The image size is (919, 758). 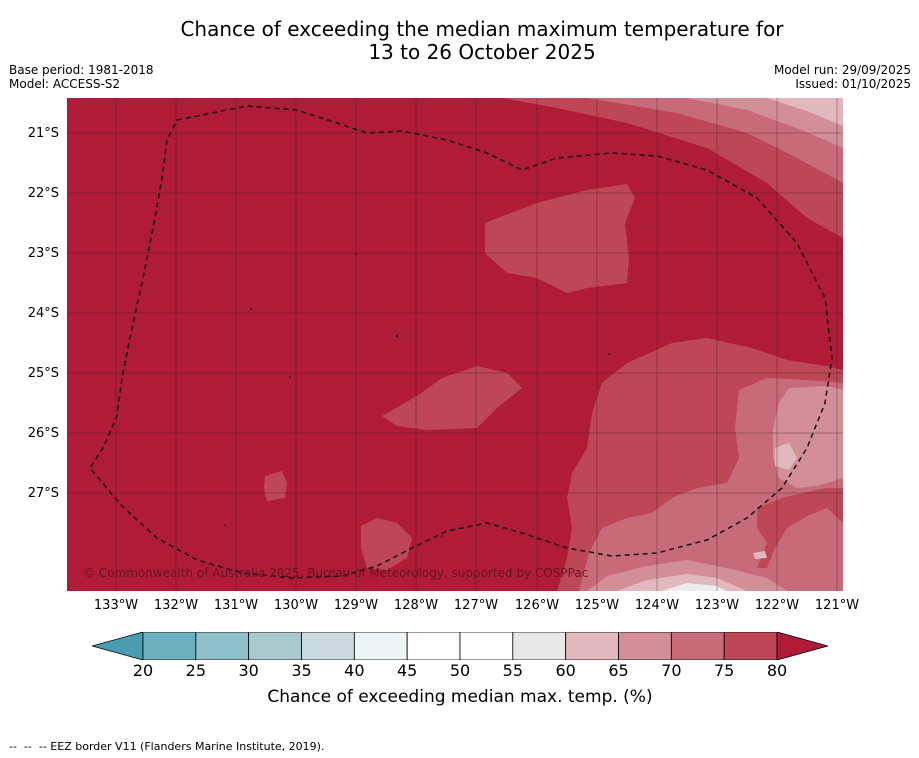 I want to click on band-60-top-right, so click(x=805, y=112).